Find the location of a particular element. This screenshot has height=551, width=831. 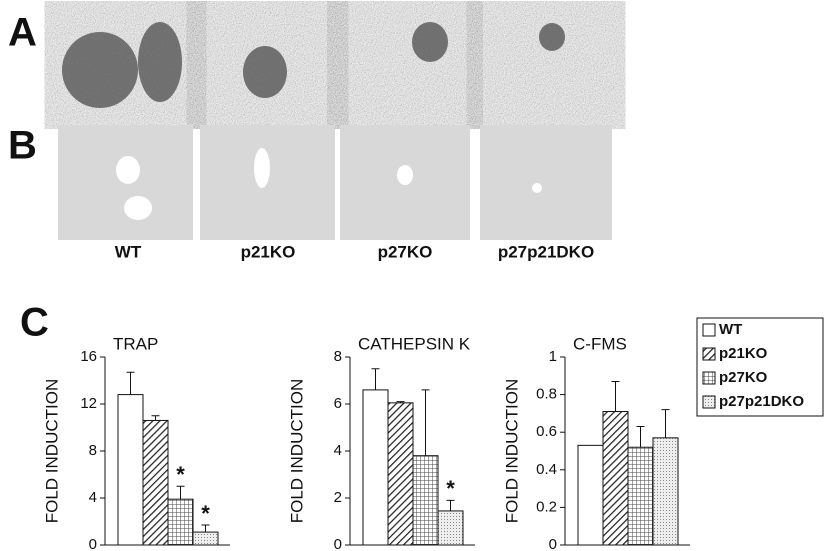

legend-label: WT is located at coordinates (730, 329).